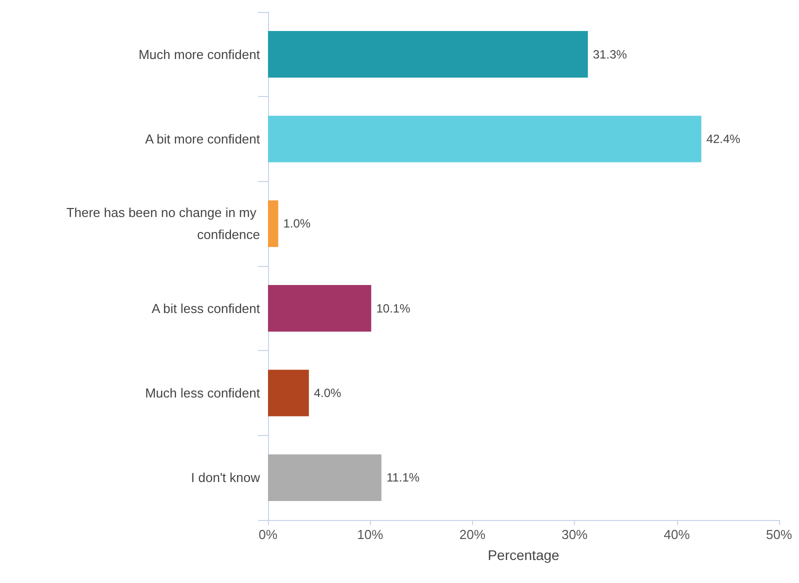  Describe the element at coordinates (575, 534) in the screenshot. I see `x-tick-label: 30%` at that location.